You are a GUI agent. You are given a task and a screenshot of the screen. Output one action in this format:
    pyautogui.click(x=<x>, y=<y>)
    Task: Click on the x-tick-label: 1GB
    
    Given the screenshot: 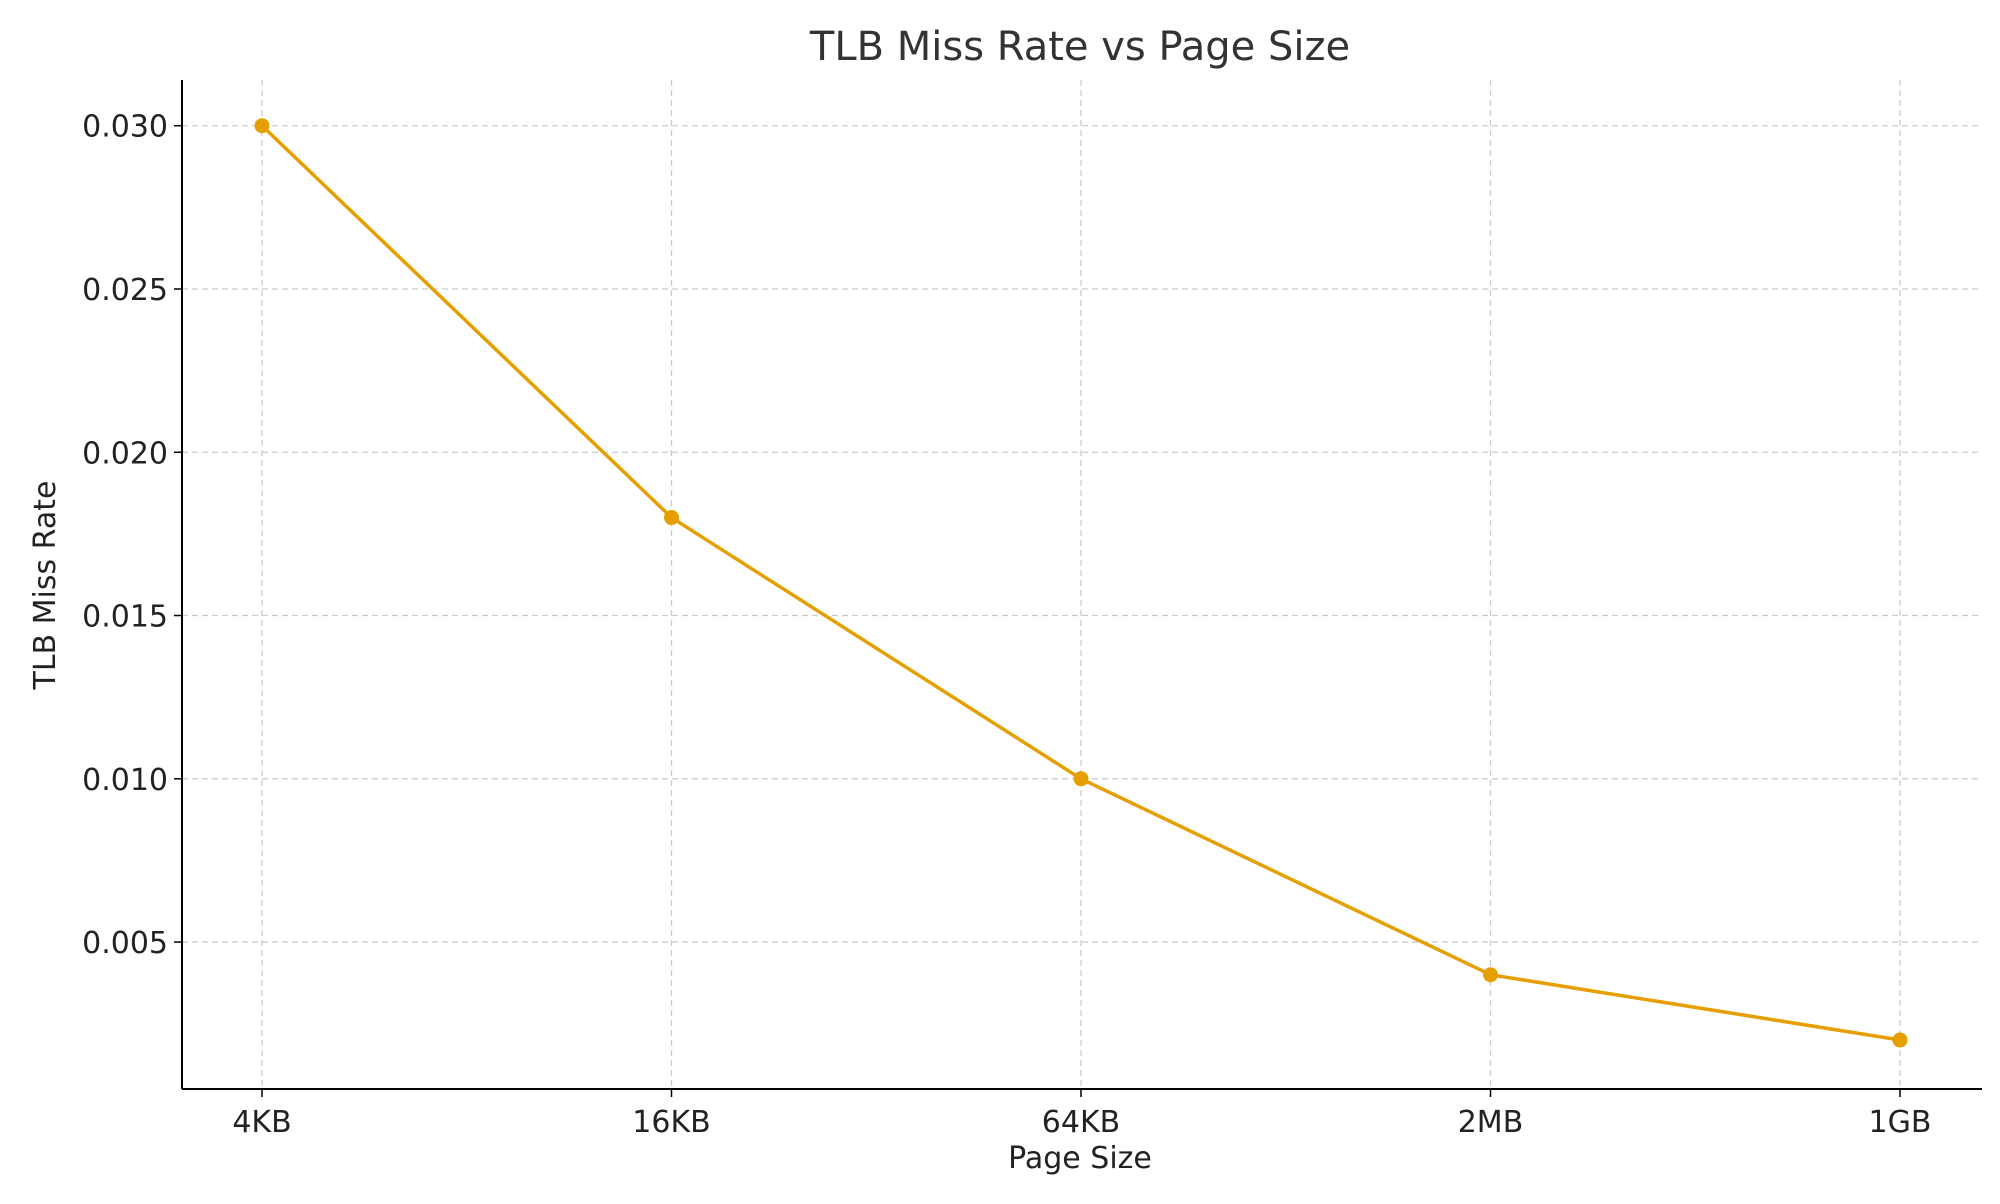 What is the action you would take?
    pyautogui.click(x=1900, y=1122)
    